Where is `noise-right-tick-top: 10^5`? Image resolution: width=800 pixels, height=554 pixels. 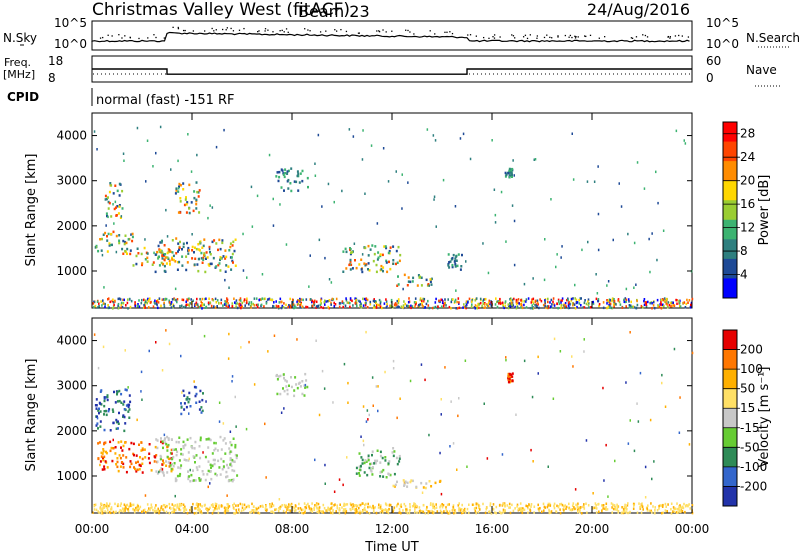 noise-right-tick-top: 10^5 is located at coordinates (722, 23).